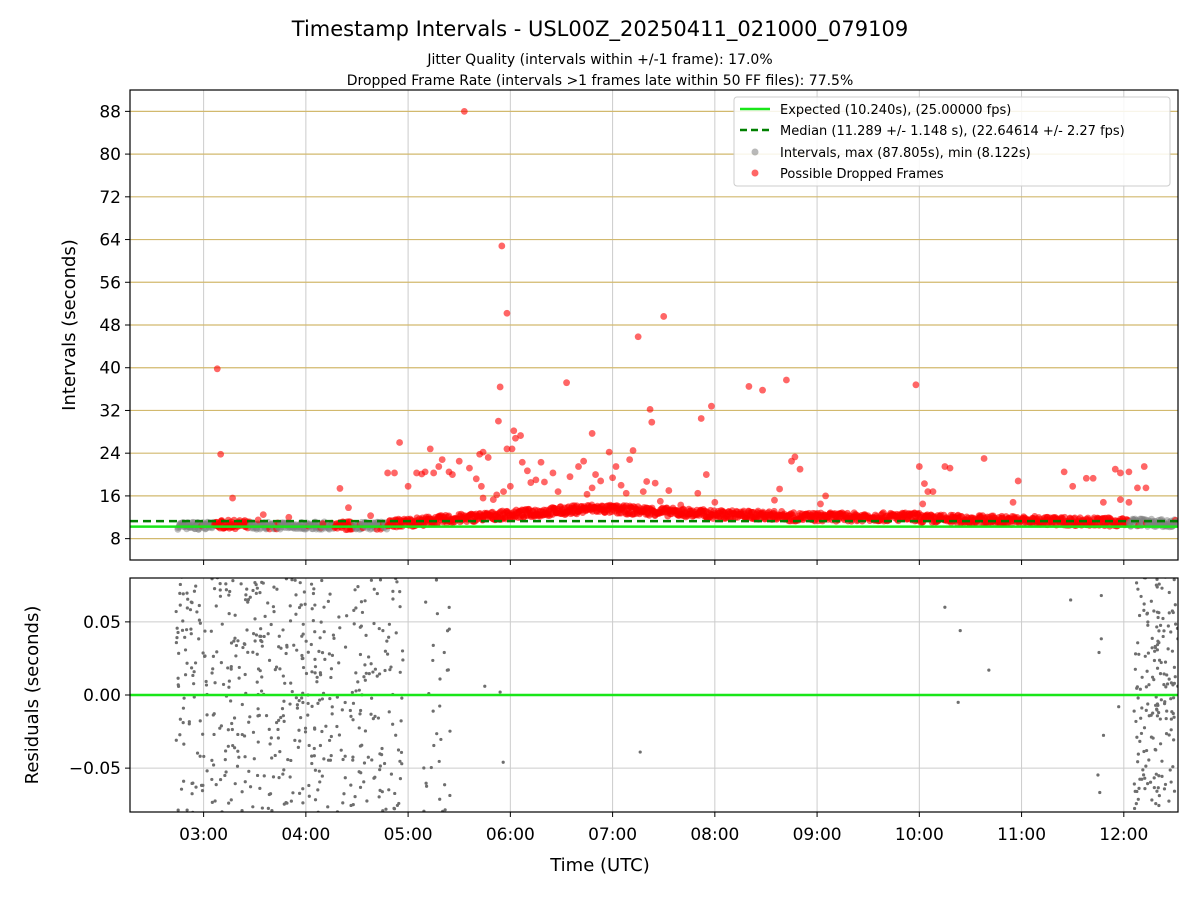  Describe the element at coordinates (794, 513) in the screenshot. I see `dropped-frame-point` at that location.